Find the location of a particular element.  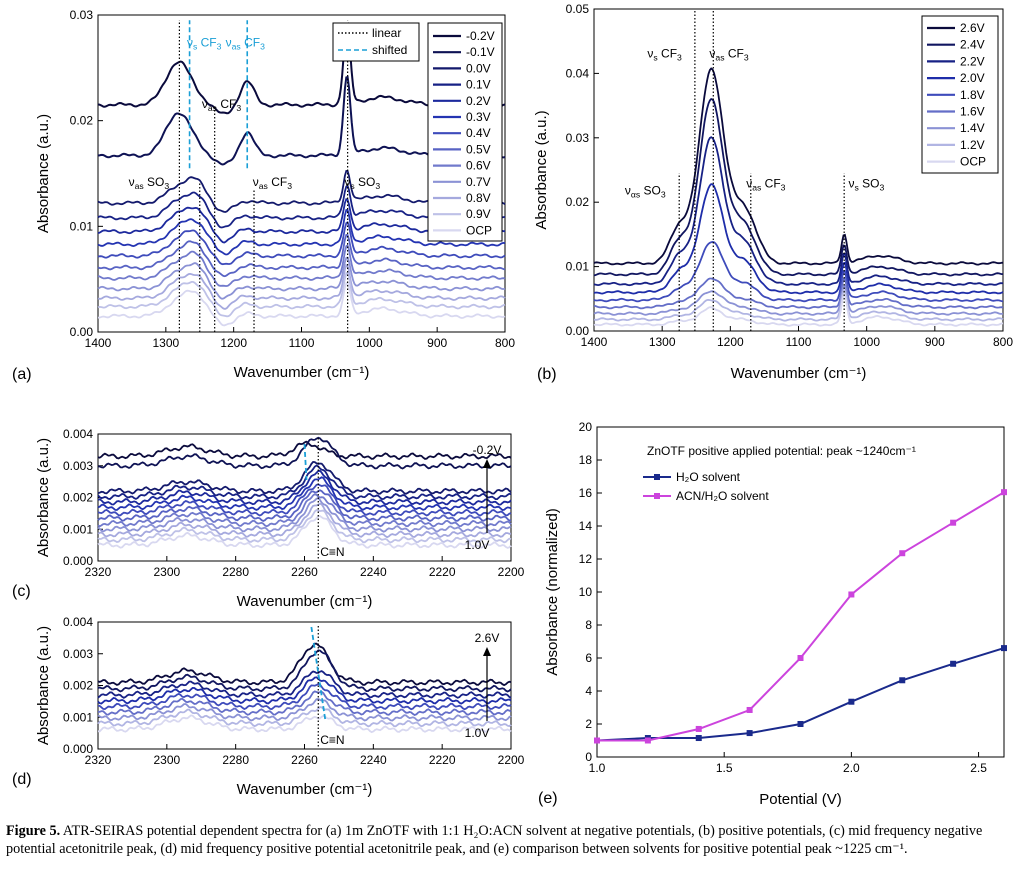

y-tick-label-d: 0.001 is located at coordinates (78, 717).